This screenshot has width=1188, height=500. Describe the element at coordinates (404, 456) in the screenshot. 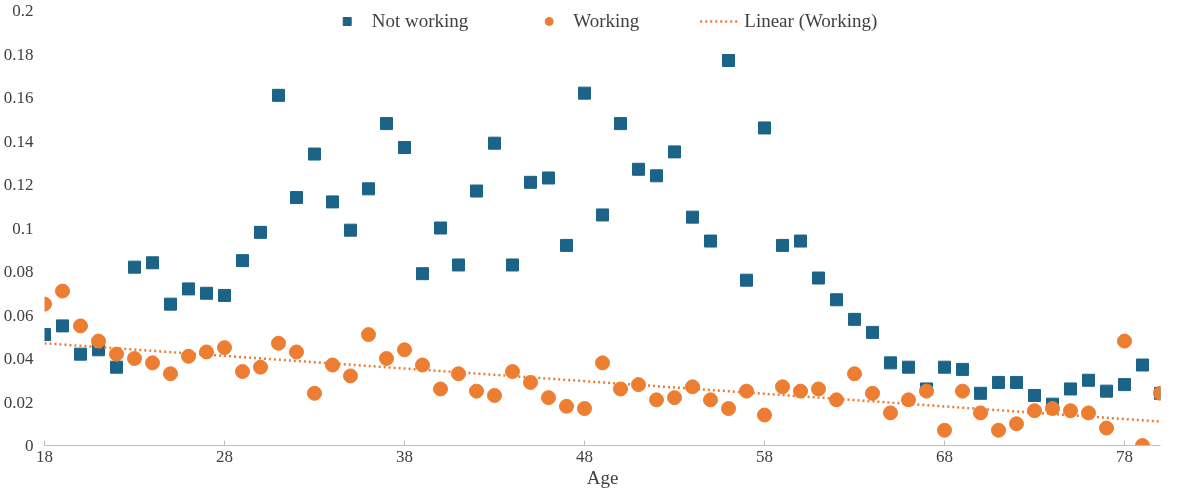

I see `x-tick-label: 38` at that location.